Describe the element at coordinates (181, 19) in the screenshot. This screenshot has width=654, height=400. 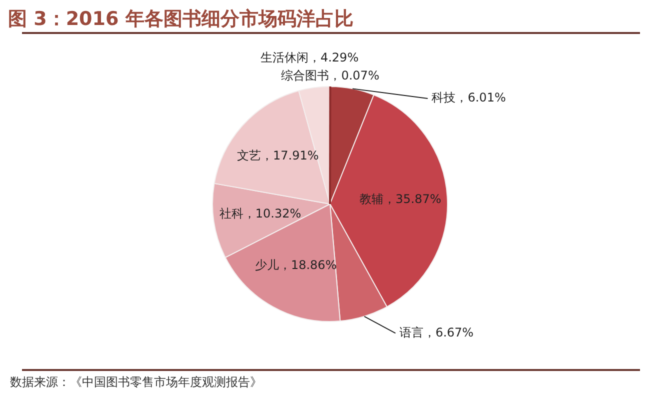
I see `chart-title: 图 3：2016 年各图书细分市场码洋占比` at that location.